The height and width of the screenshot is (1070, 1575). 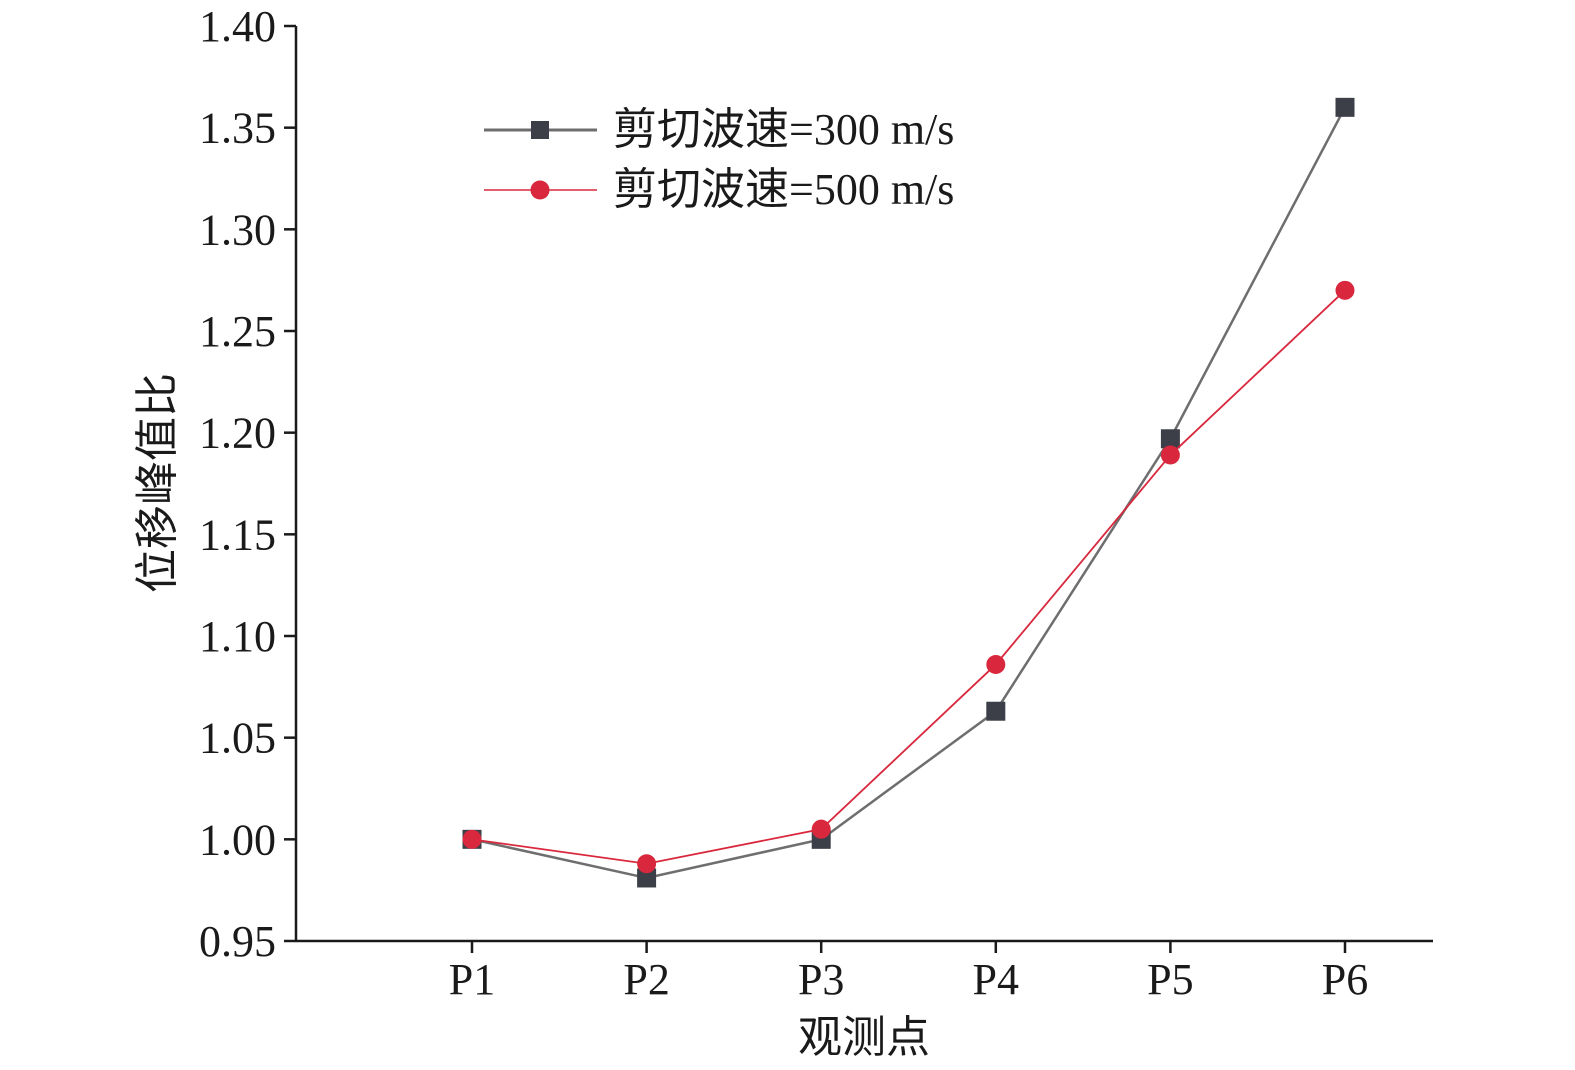 I want to click on legend-label-series-2: 剪切波速=500 m/s, so click(x=783, y=189).